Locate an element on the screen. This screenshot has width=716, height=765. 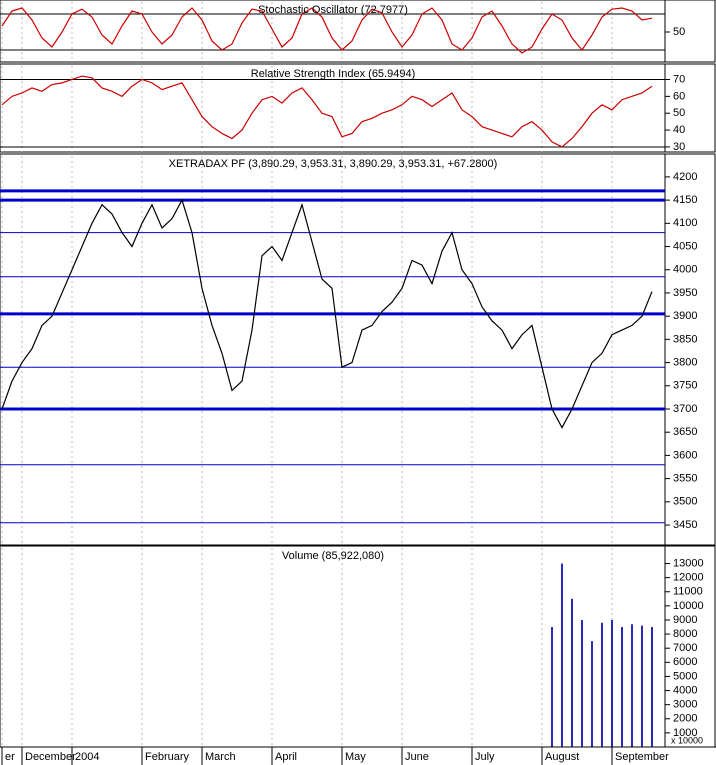
y-tick-label: 12000 is located at coordinates (688, 578).